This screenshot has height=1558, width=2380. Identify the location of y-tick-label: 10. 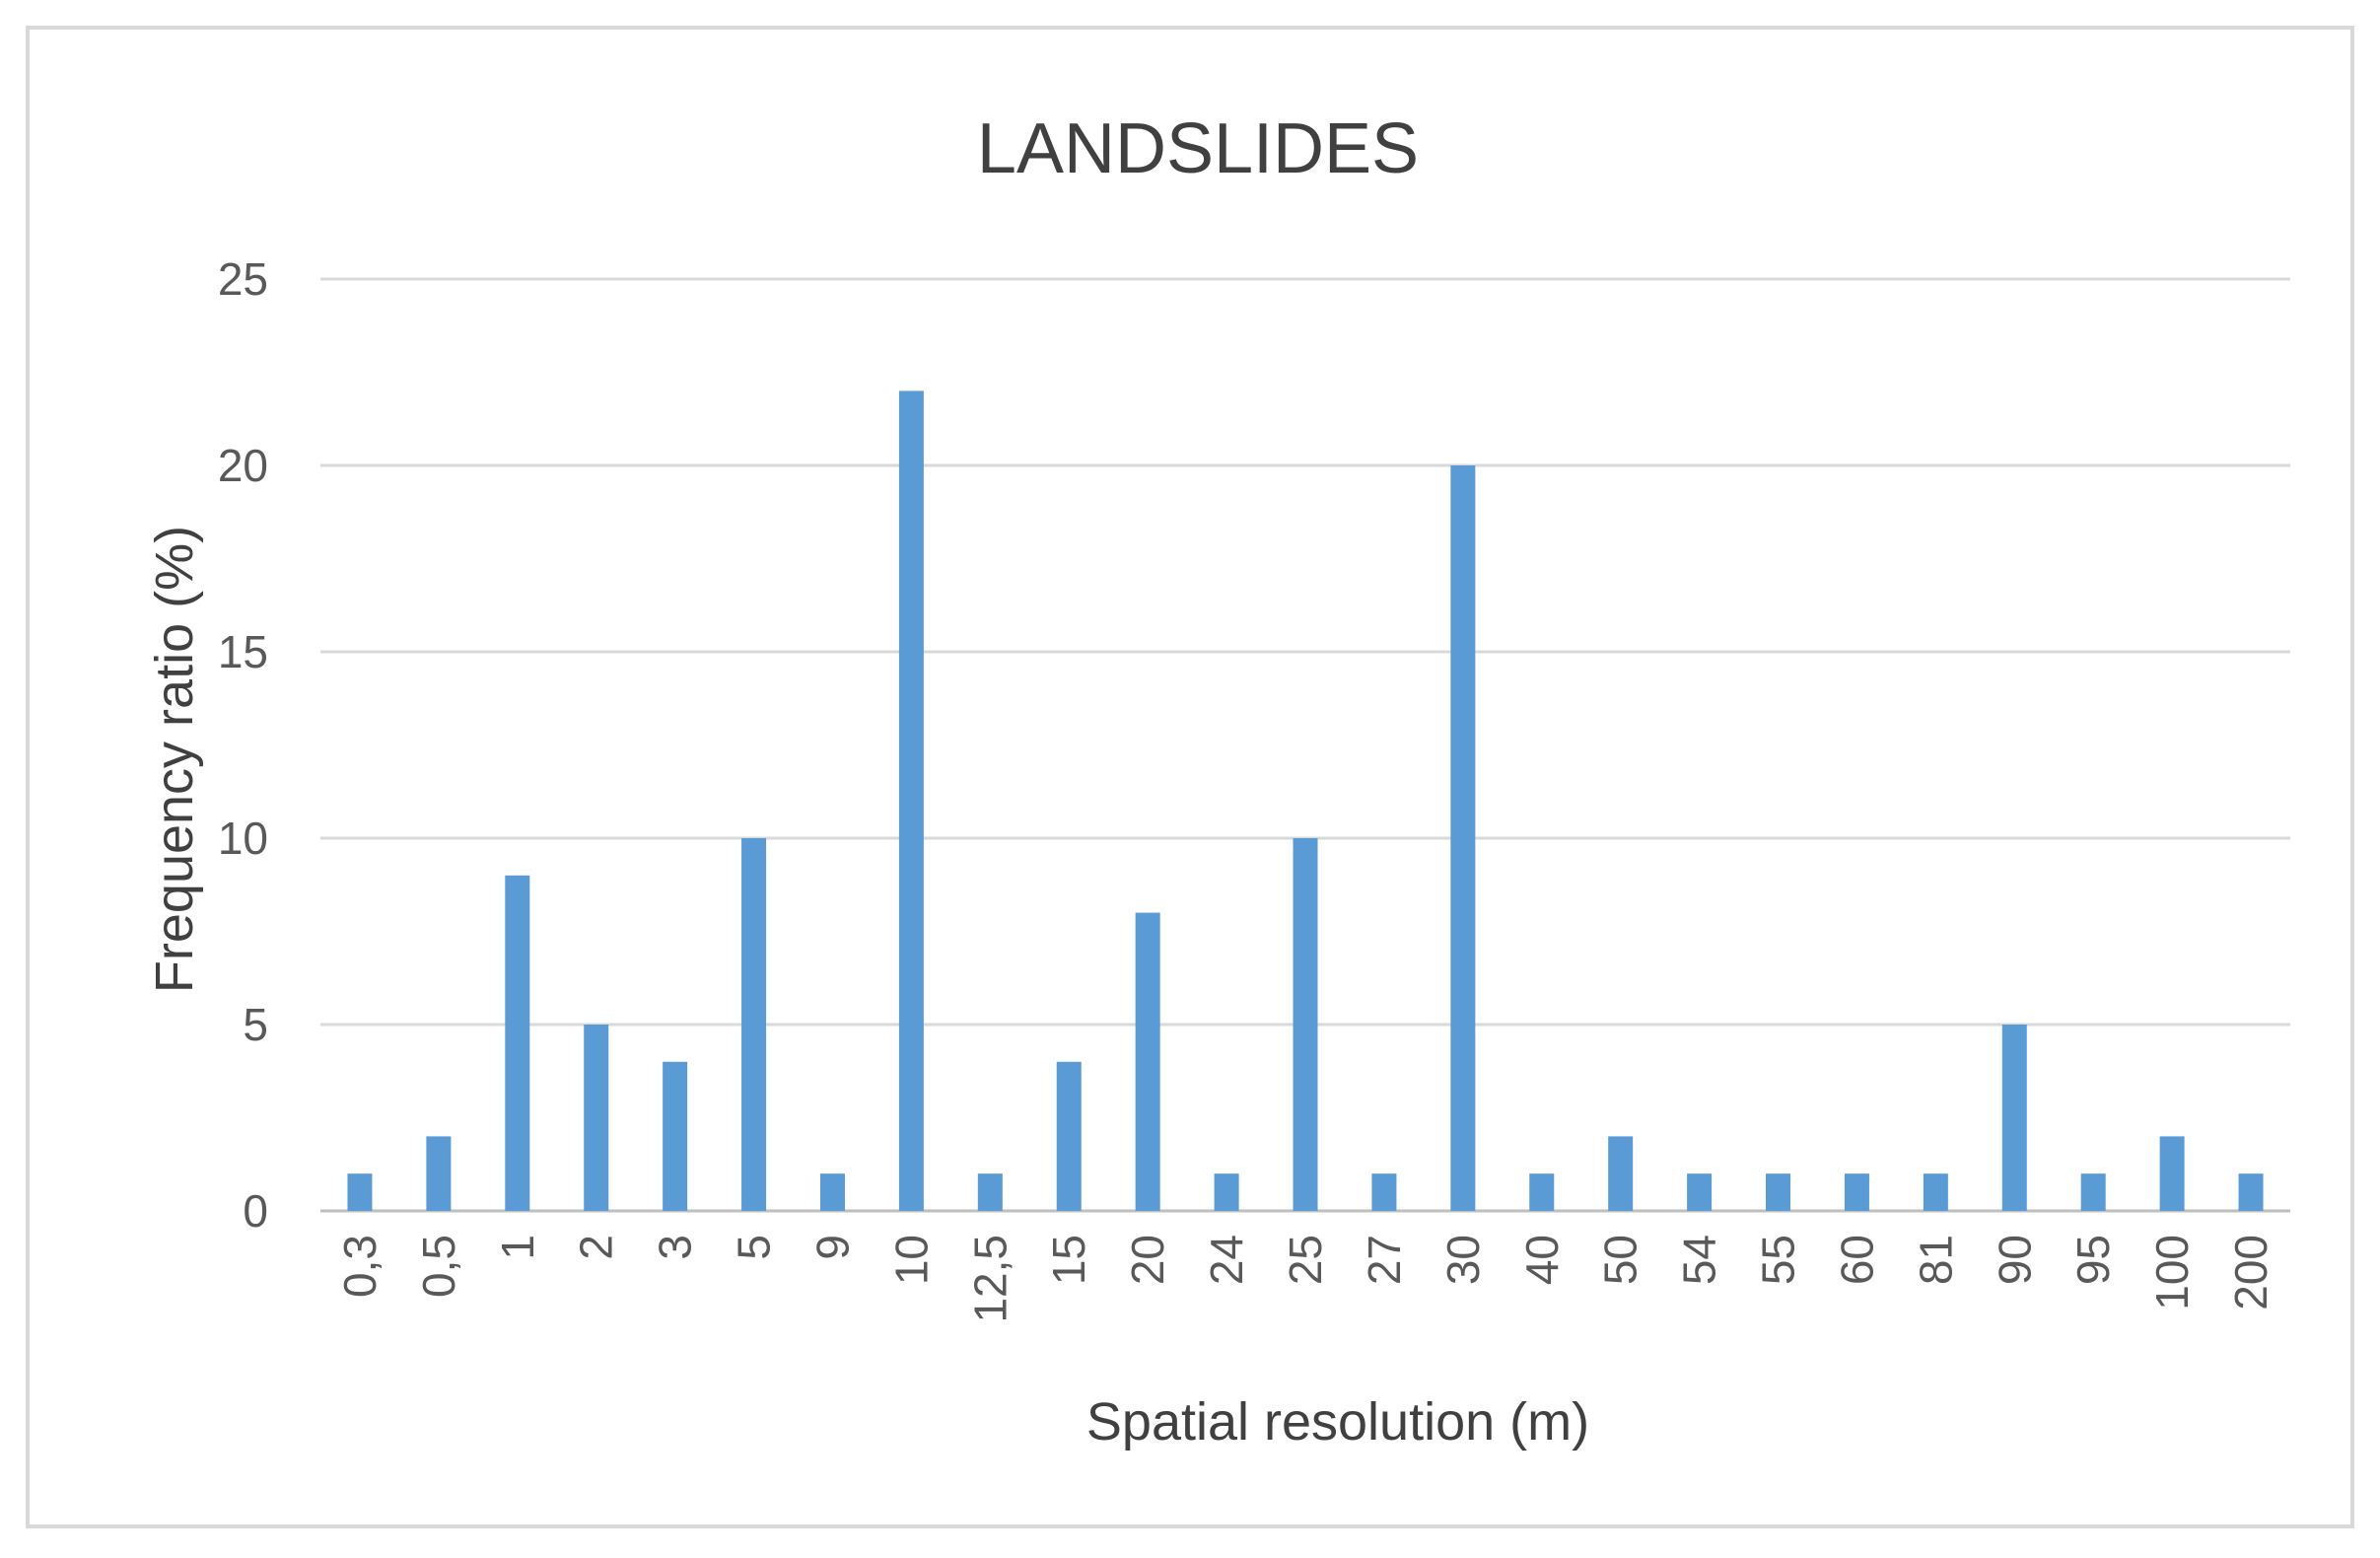
(243, 839).